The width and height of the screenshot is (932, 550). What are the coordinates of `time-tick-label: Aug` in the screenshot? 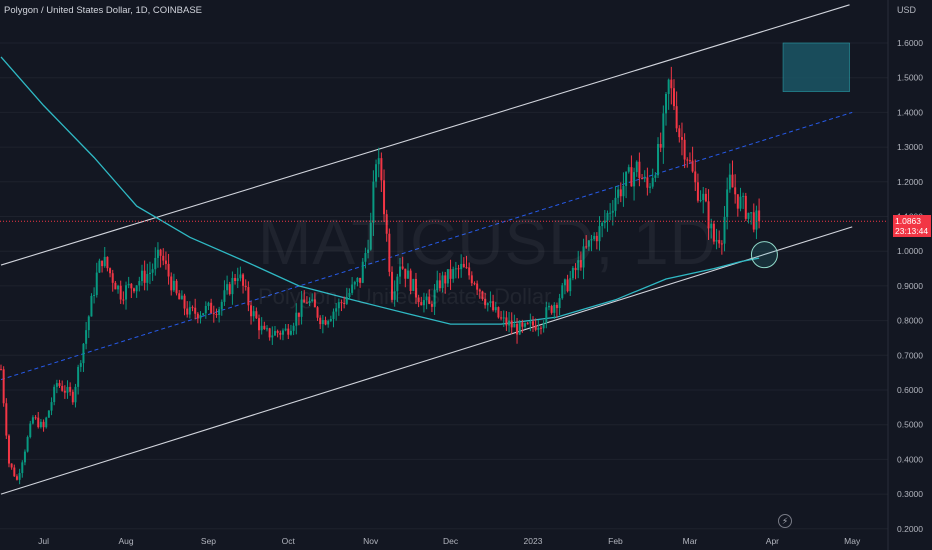 It's located at (125, 541).